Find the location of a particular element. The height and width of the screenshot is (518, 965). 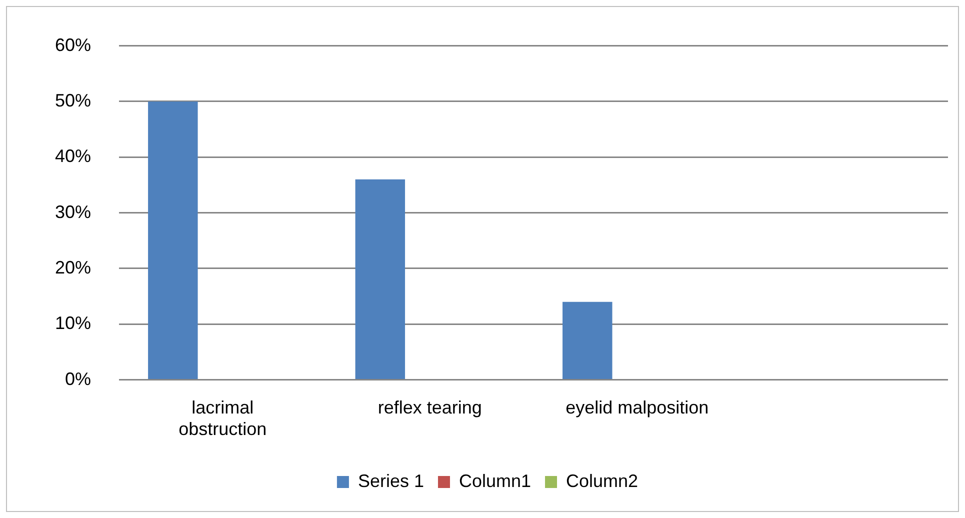

y-tick-label: 30% is located at coordinates (73, 212).